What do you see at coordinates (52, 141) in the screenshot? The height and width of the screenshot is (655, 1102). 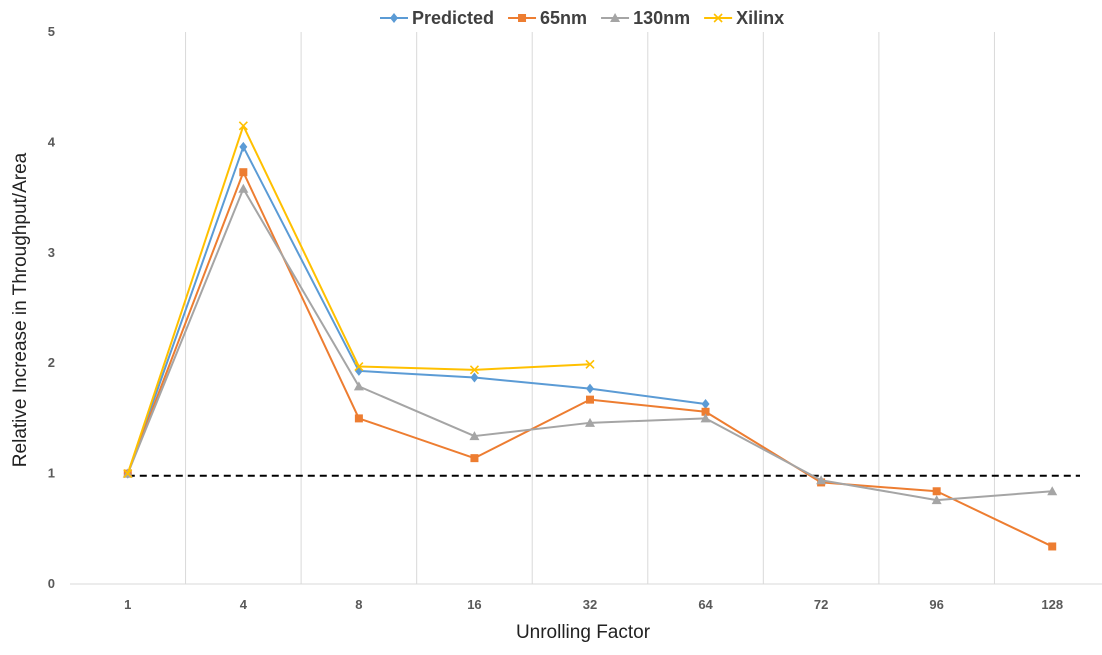 I see `y-tick-label: 4` at bounding box center [52, 141].